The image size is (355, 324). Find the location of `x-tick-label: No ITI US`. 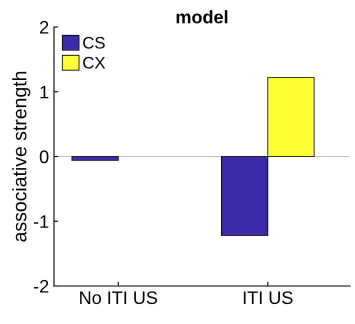

x-tick-label: No ITI US is located at coordinates (119, 297).